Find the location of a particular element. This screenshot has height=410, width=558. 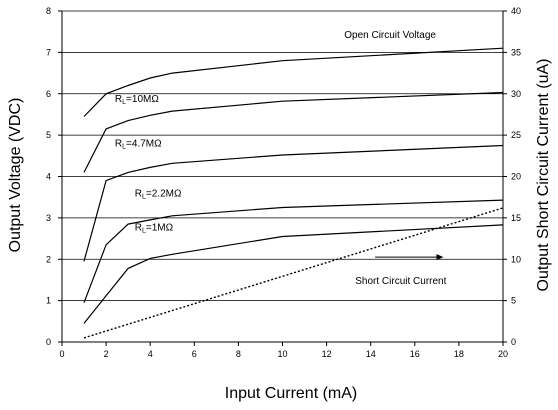

y-tick-label-8: 8 is located at coordinates (48, 11).